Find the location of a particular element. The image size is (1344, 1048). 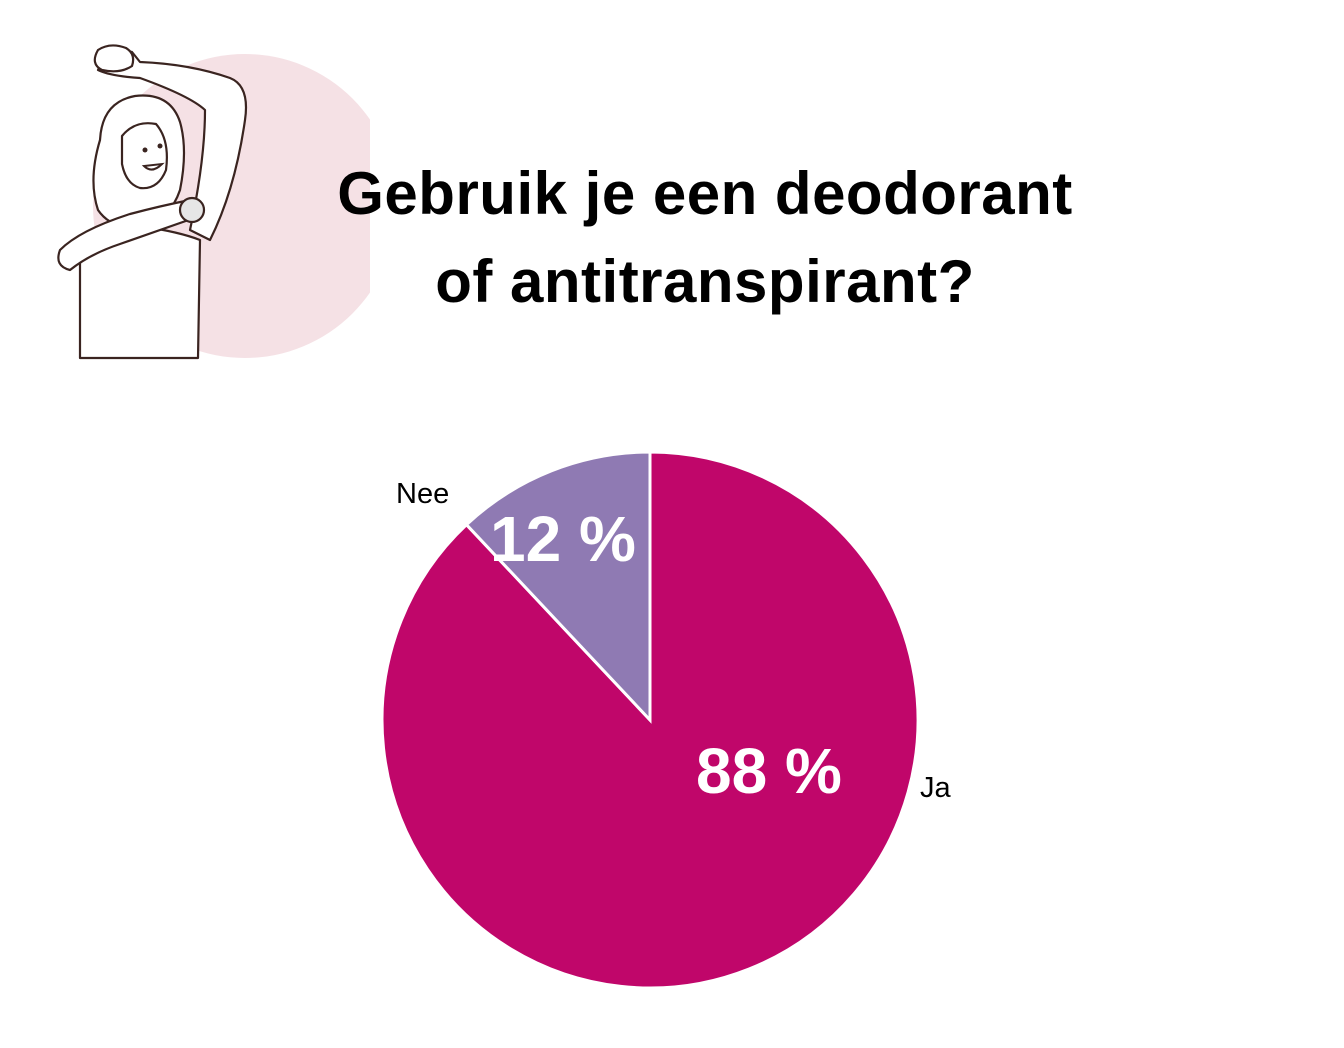

title-line-2: of antitranspirant? is located at coordinates (705, 281).